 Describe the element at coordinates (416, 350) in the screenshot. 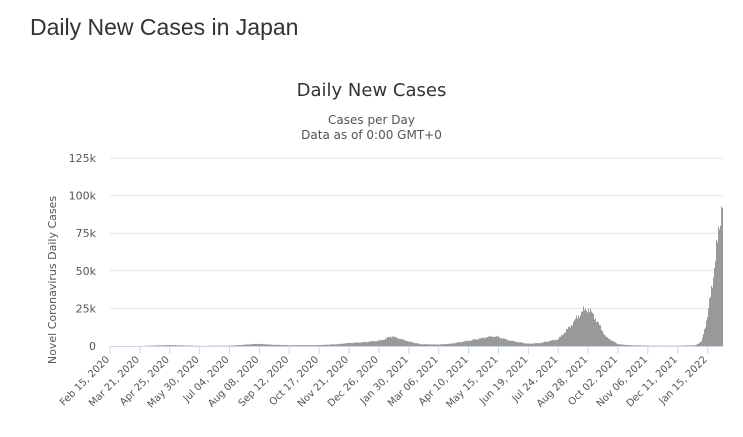

I see `axes` at that location.